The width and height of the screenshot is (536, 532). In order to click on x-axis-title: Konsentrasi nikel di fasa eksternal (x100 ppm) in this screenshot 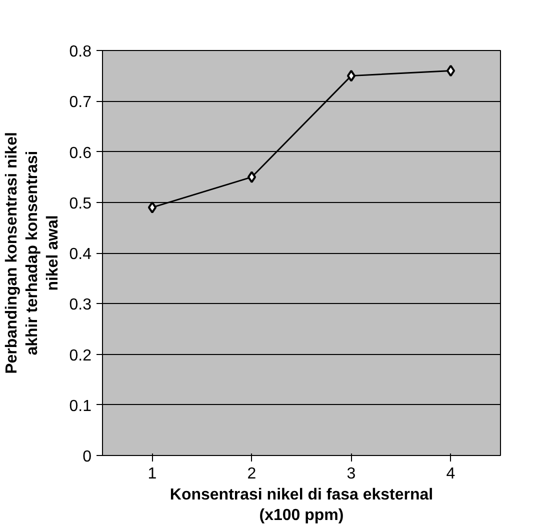, I will do `click(302, 505)`.